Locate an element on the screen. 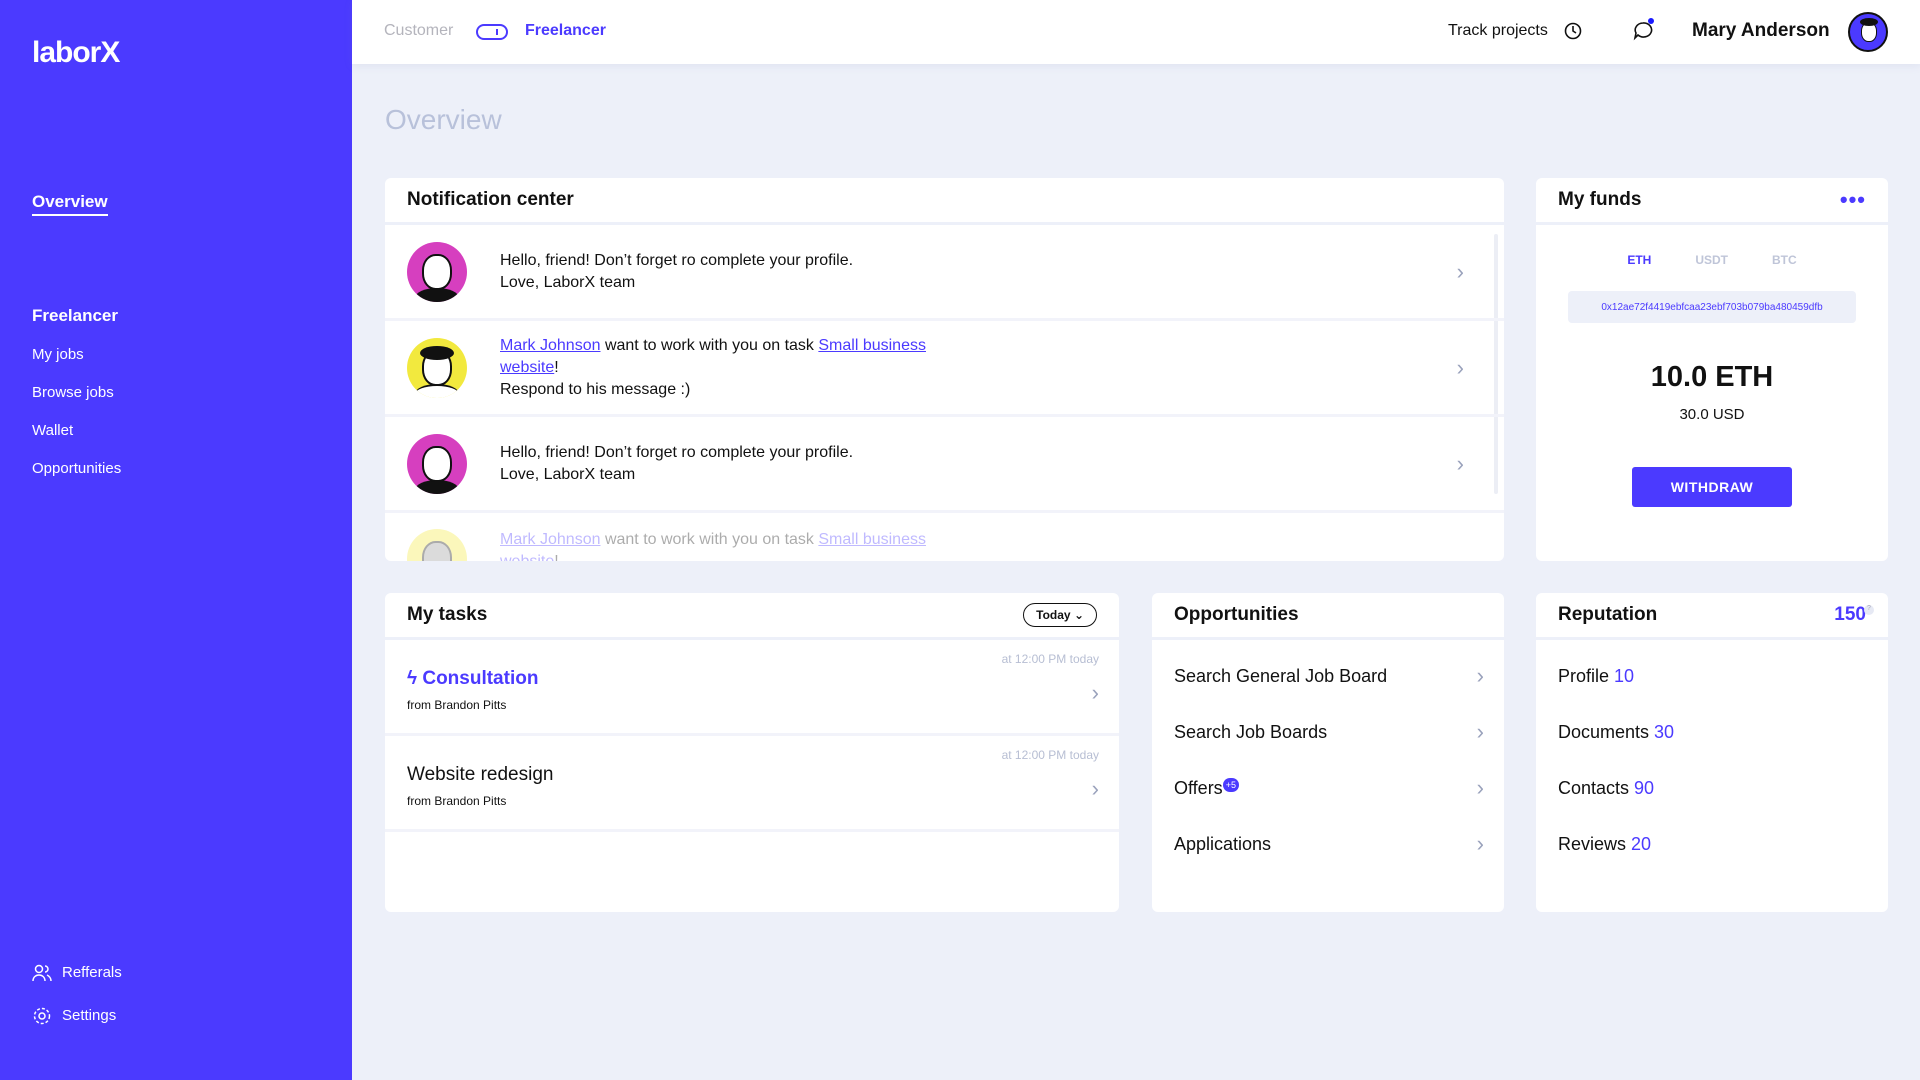 The width and height of the screenshot is (1920, 1080). opportunity-label: Offers is located at coordinates (1198, 787).